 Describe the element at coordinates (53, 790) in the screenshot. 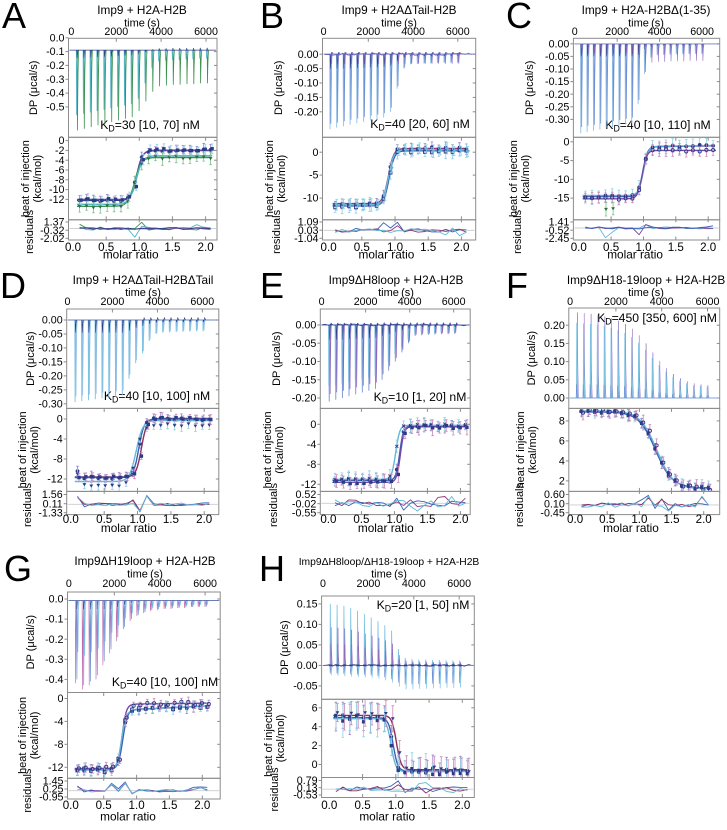

I see `svg-text: 0.25` at that location.